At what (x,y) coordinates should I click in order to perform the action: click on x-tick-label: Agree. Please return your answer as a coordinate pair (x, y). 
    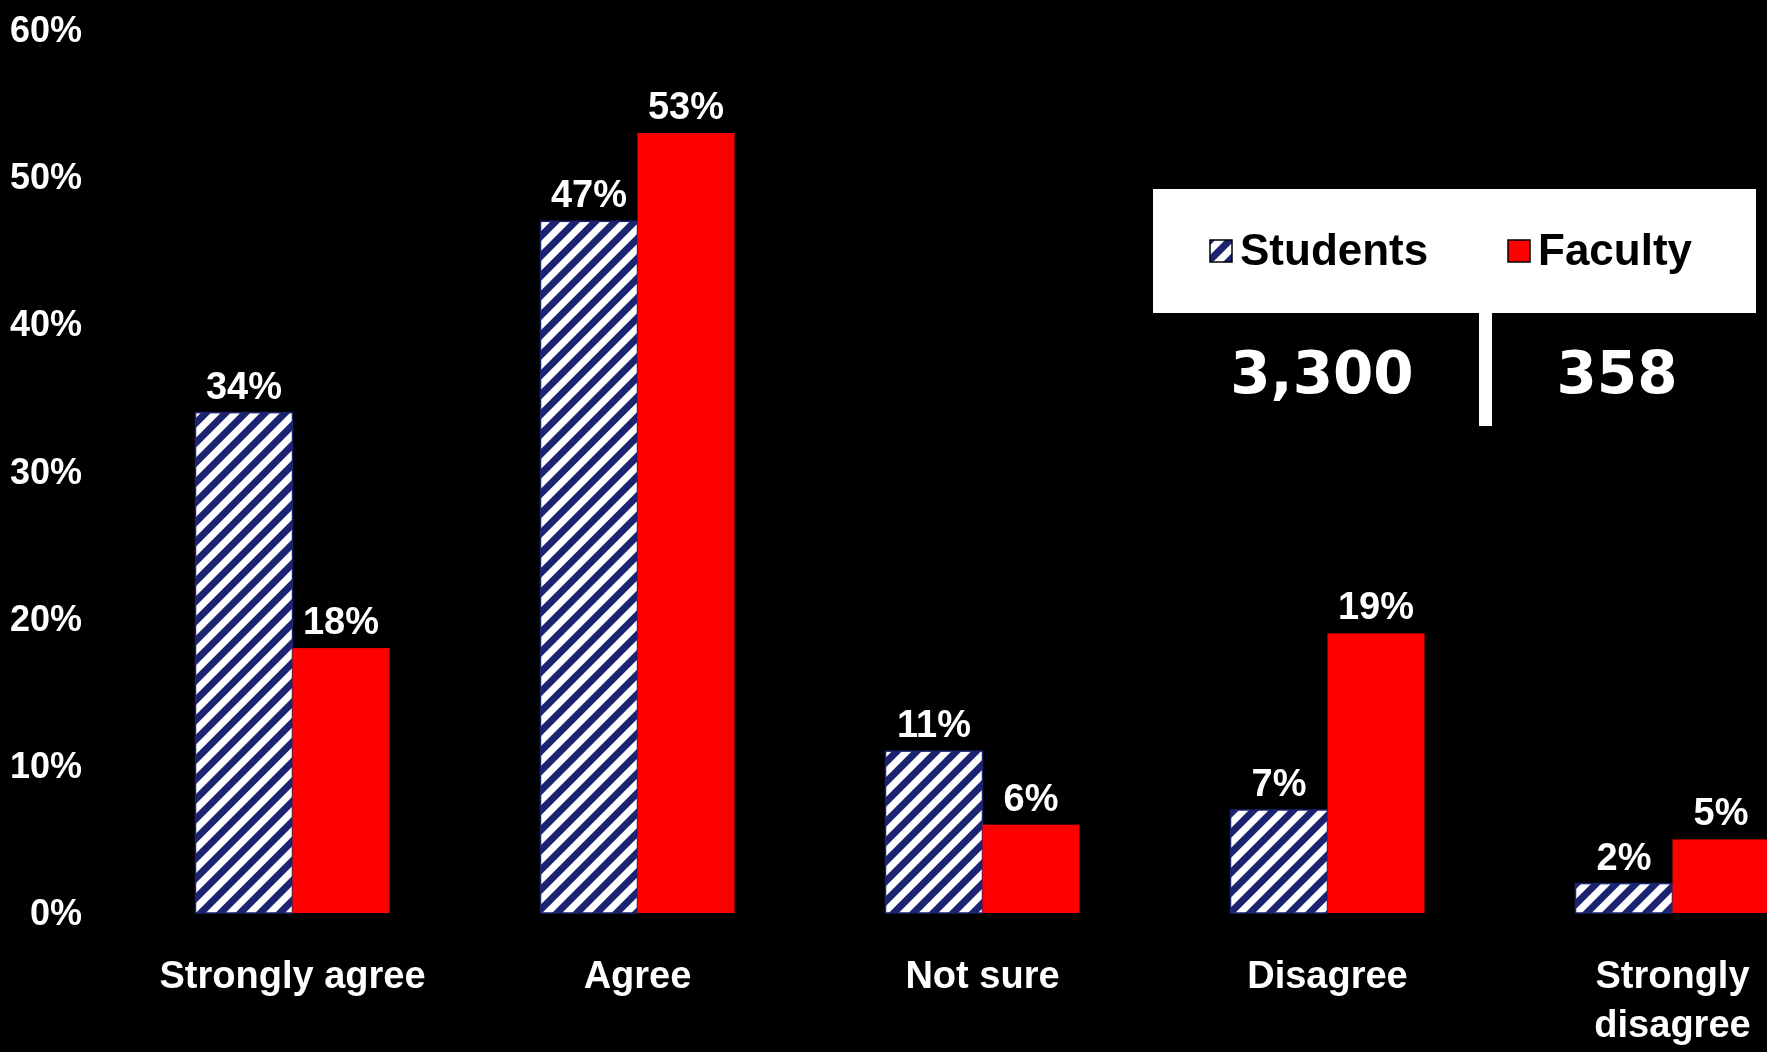
    Looking at the image, I should click on (637, 975).